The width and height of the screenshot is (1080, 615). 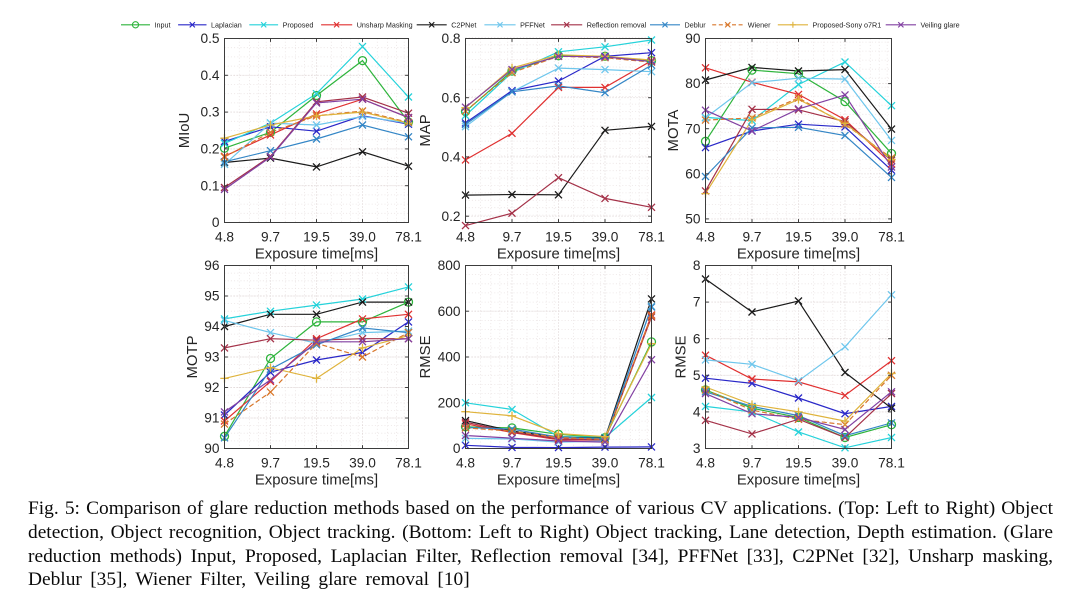 I want to click on svg-text: 4, so click(x=697, y=412).